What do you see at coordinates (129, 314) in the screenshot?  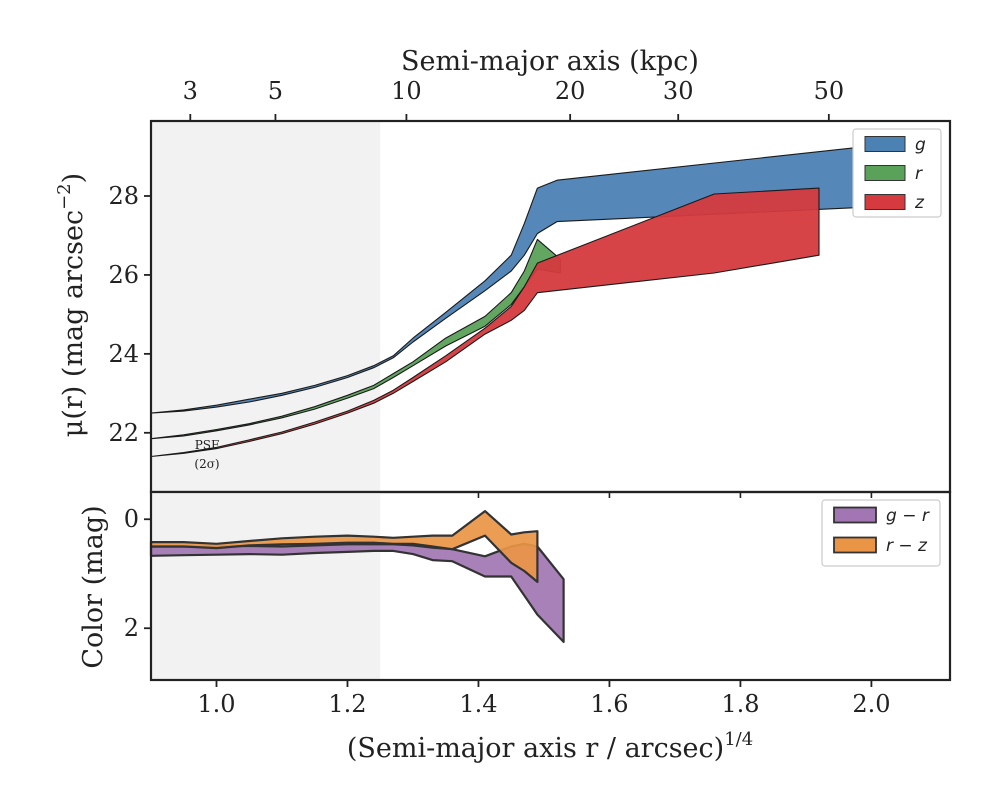 I see `top-y-ticks: 22 24 26 28` at bounding box center [129, 314].